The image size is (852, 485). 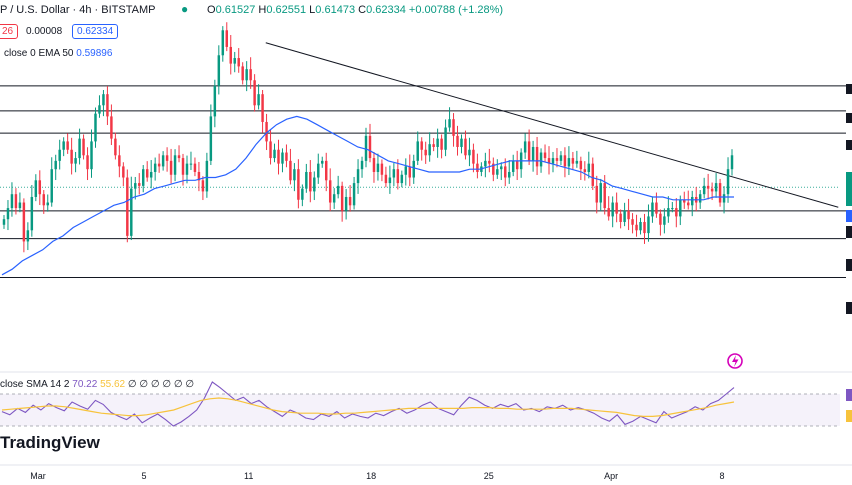 I want to click on rsi-ma-marker, so click(x=849, y=416).